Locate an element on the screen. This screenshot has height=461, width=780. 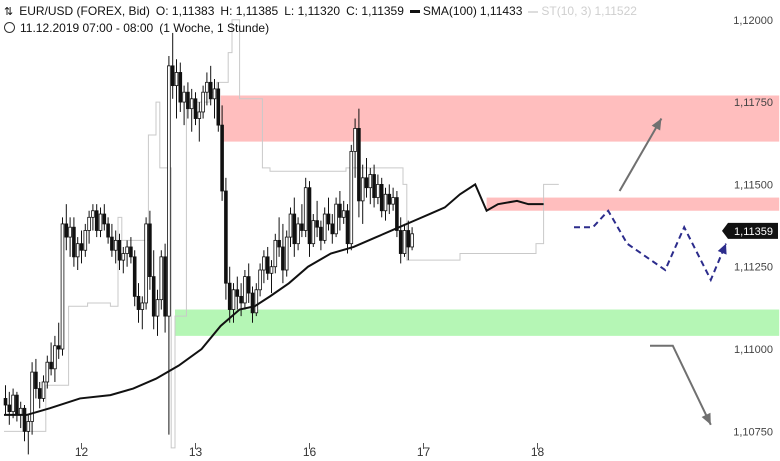
st-legend-label: ST(10, 3) is located at coordinates (566, 11).